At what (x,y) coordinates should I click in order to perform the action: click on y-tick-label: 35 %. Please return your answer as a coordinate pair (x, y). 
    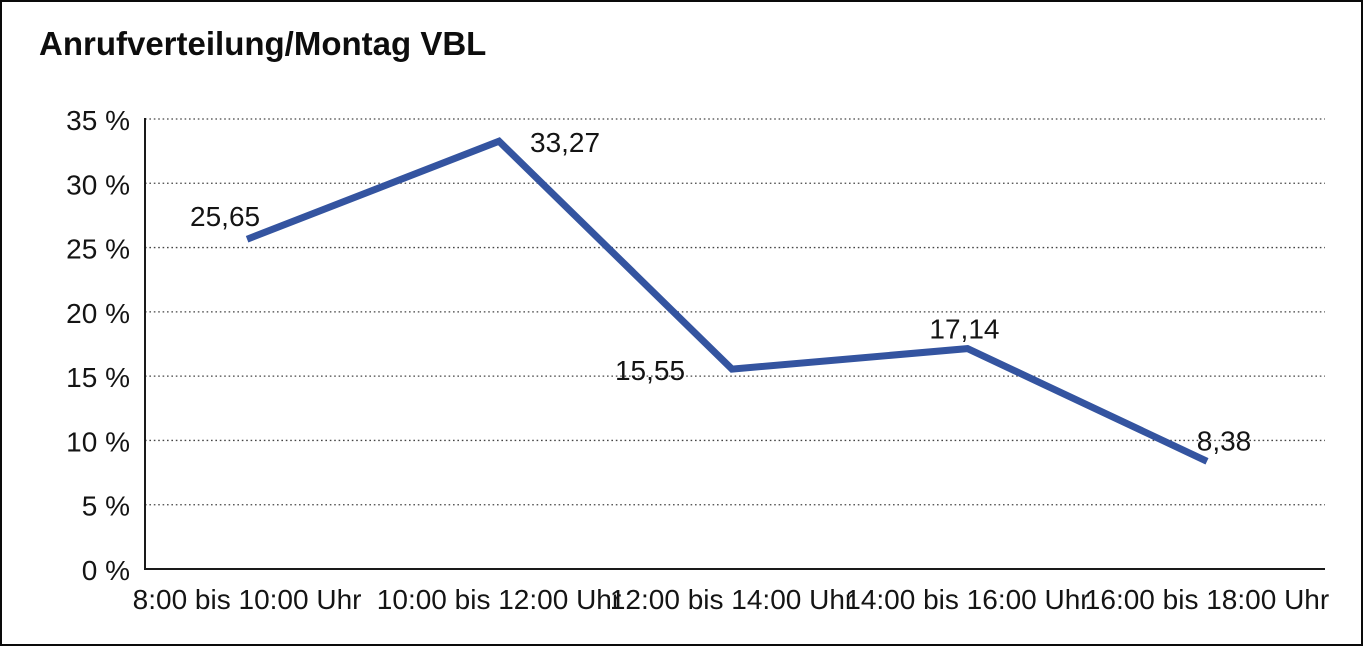
    Looking at the image, I should click on (98, 120).